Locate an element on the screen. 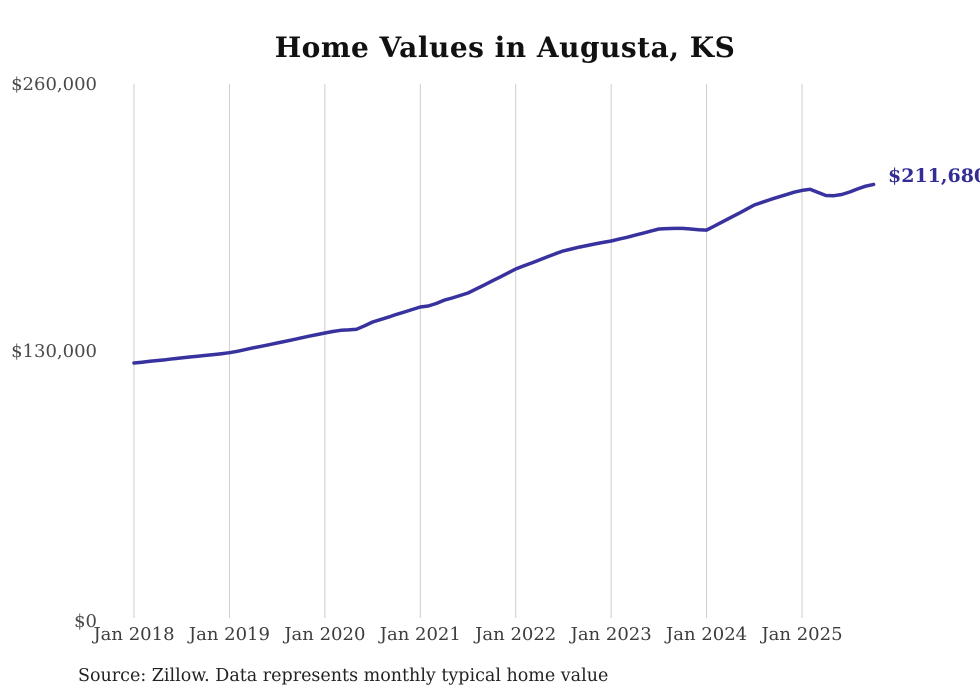  x-tick-jan-2023: Jan 2023 is located at coordinates (611, 634).